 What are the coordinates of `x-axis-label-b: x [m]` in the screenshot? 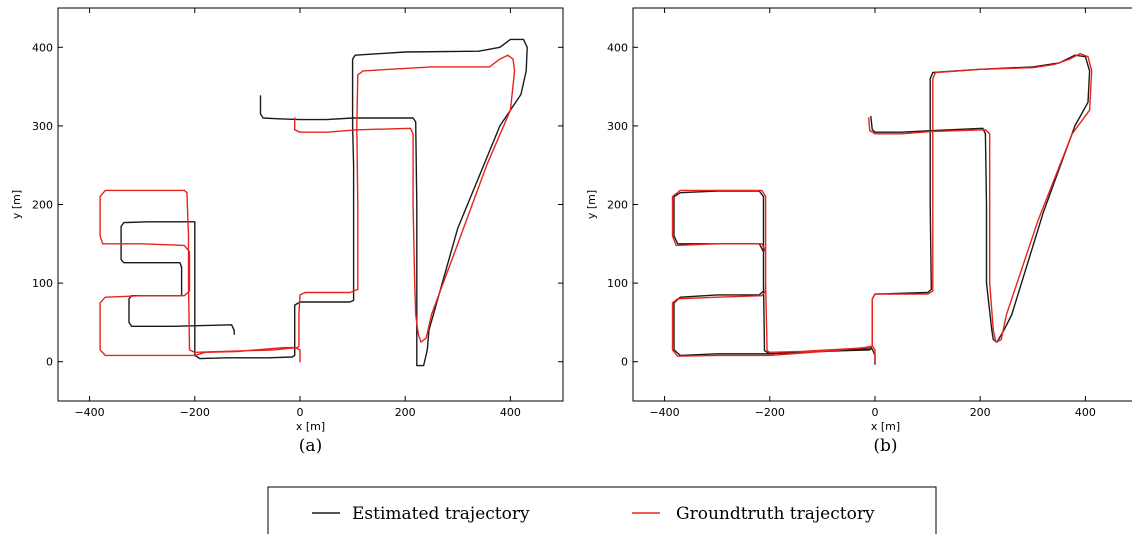 It's located at (885, 426).